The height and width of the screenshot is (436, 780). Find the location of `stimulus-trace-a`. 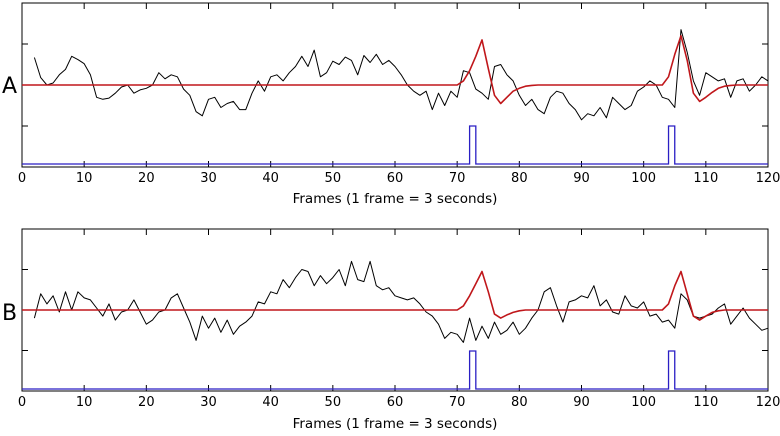

stimulus-trace-a is located at coordinates (395, 145).